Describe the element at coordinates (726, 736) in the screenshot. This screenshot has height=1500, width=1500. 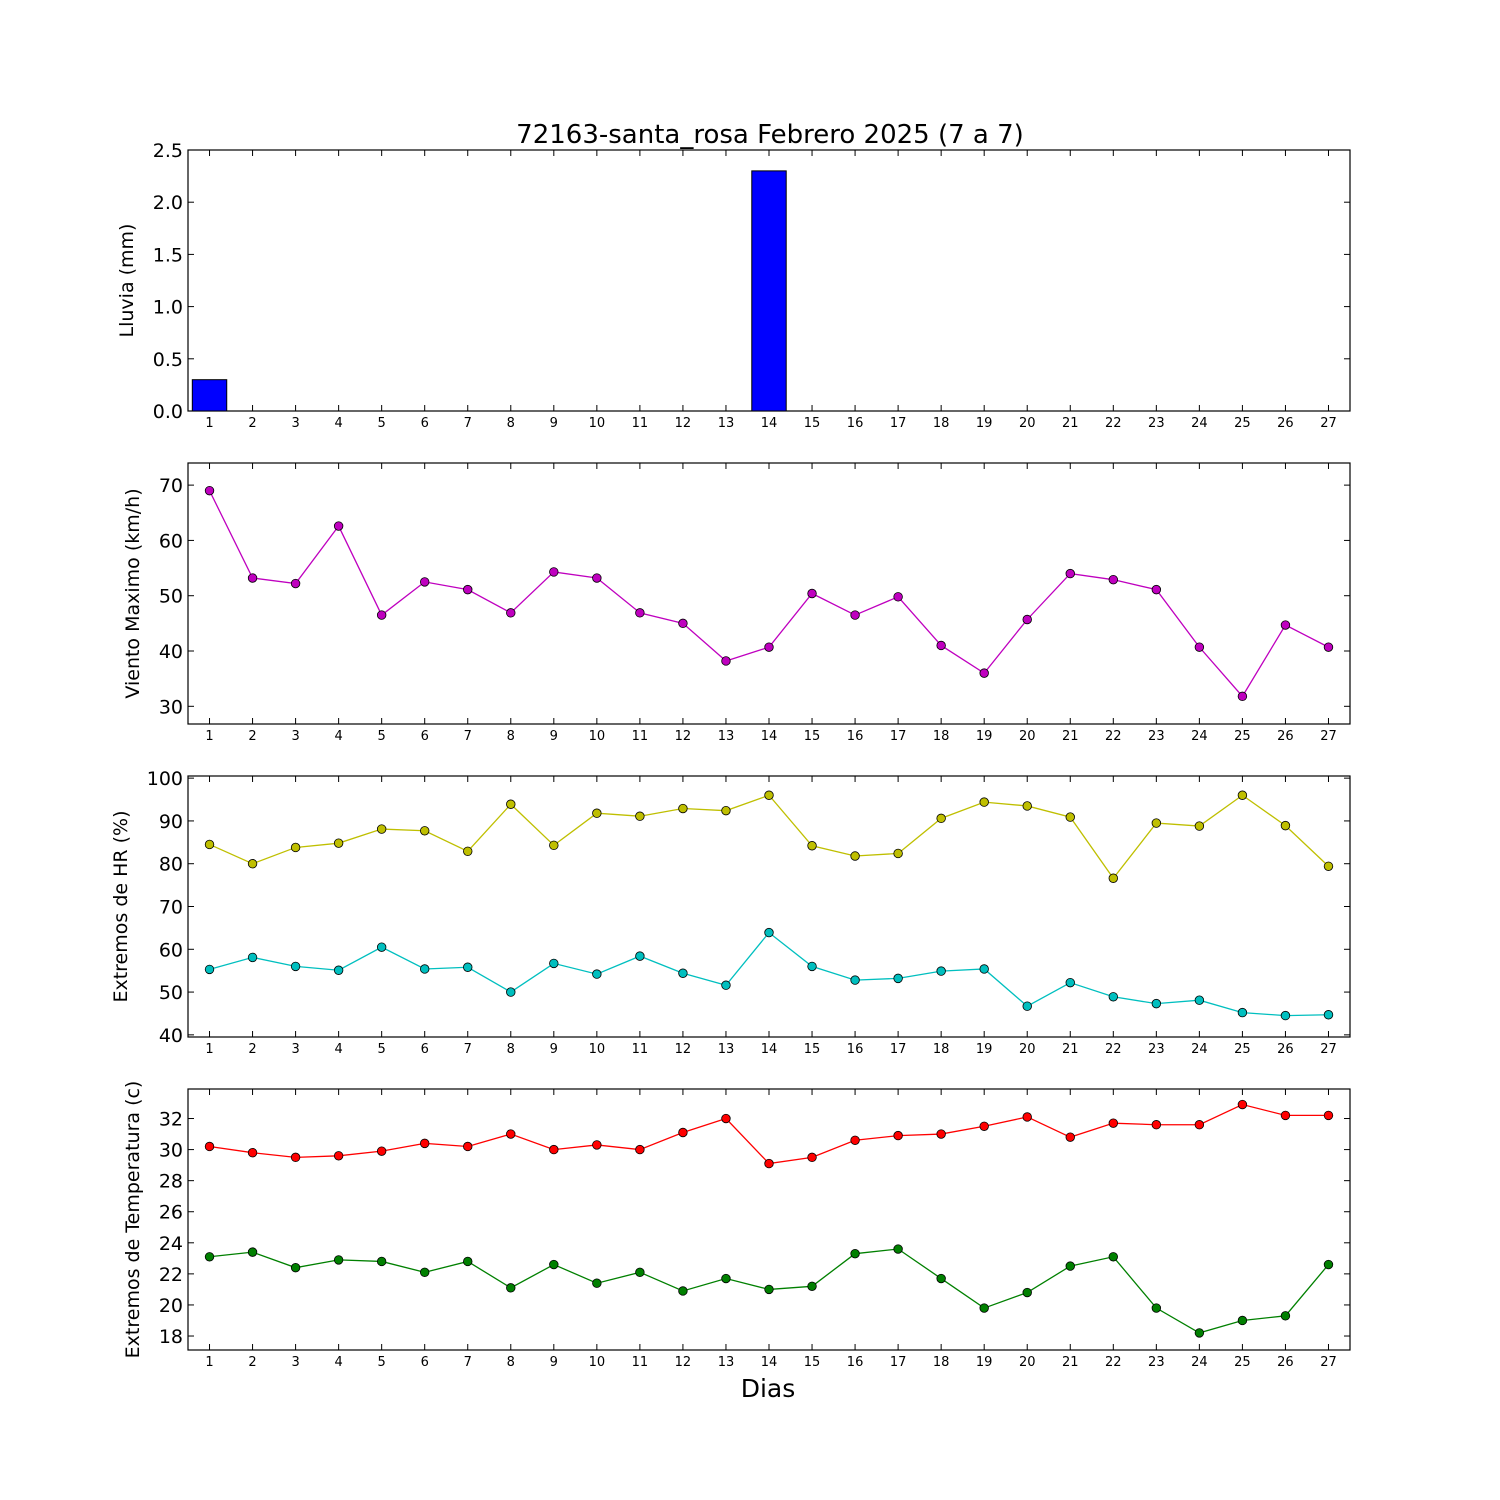
I see `wind-xtick-label: 13` at that location.